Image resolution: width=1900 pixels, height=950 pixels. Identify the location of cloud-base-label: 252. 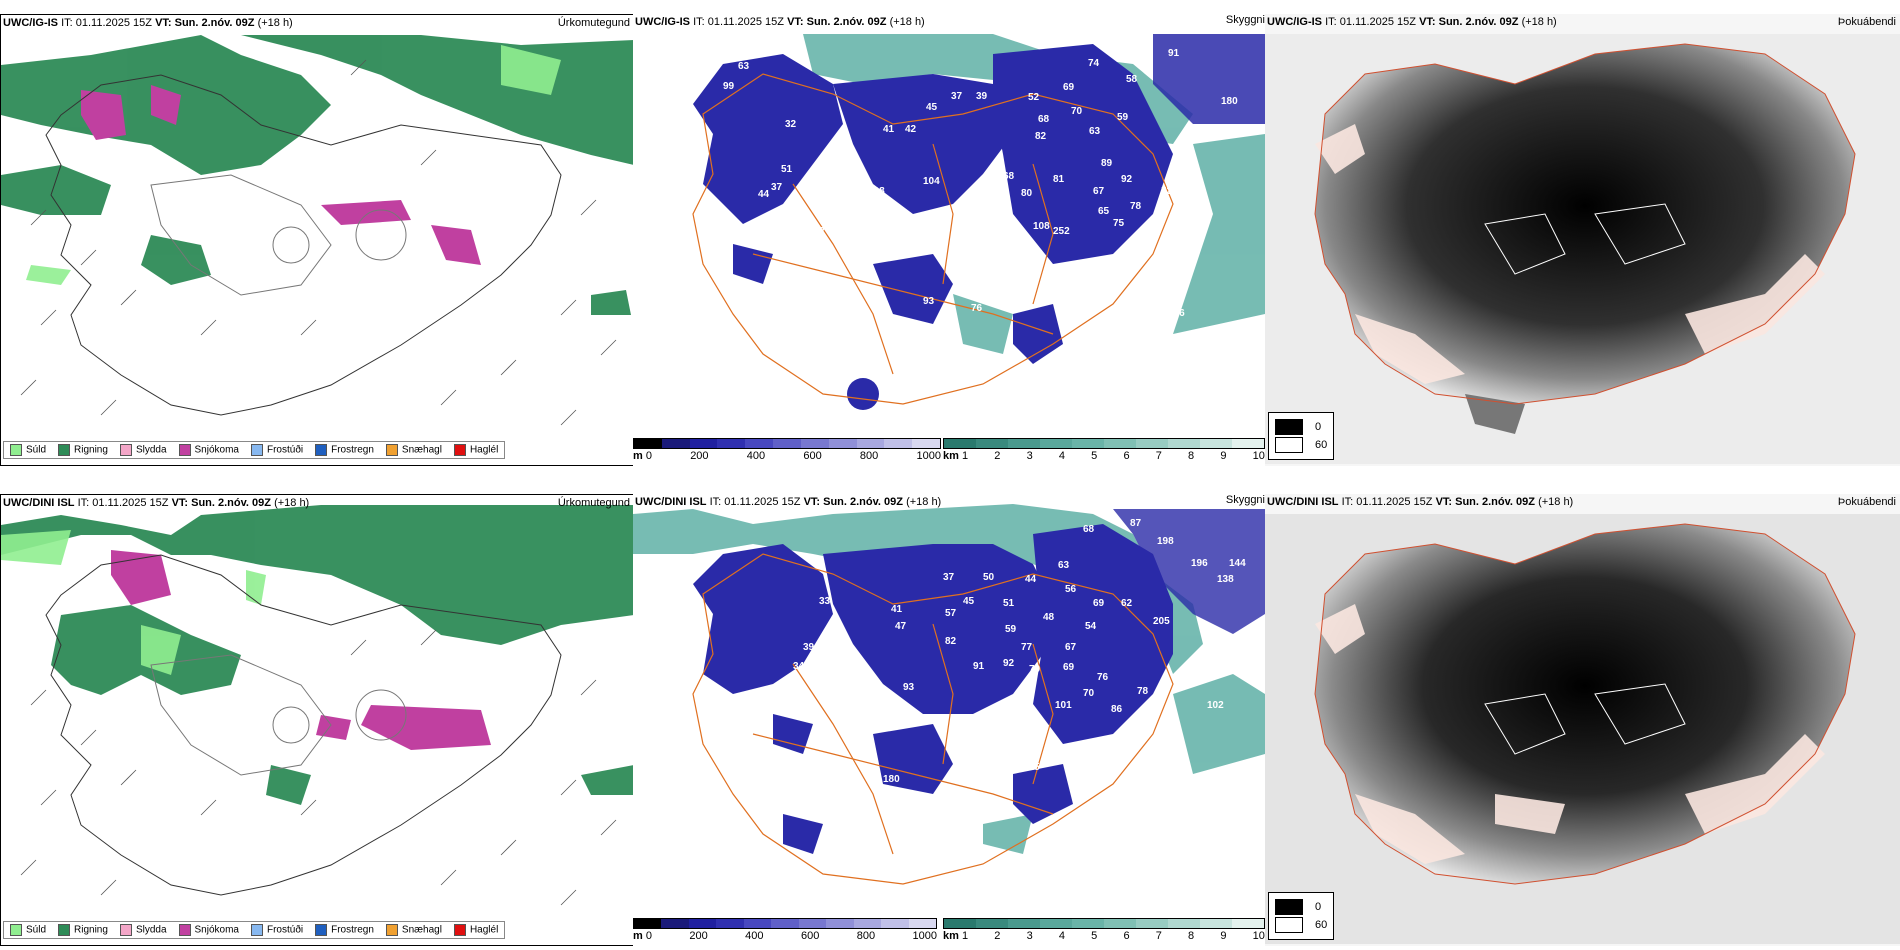
(1061, 231).